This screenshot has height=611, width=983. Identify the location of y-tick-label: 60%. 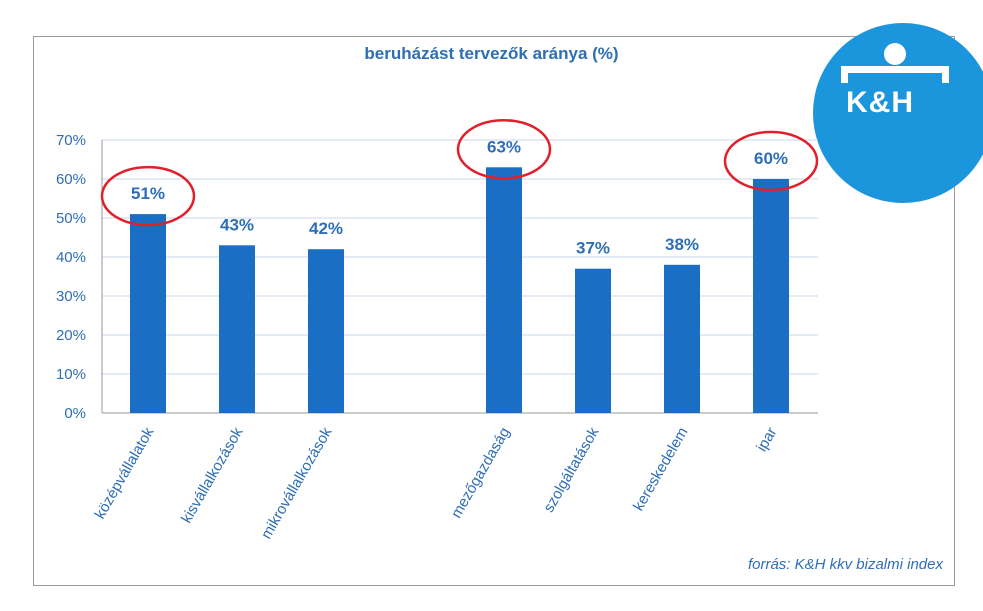
(71, 179).